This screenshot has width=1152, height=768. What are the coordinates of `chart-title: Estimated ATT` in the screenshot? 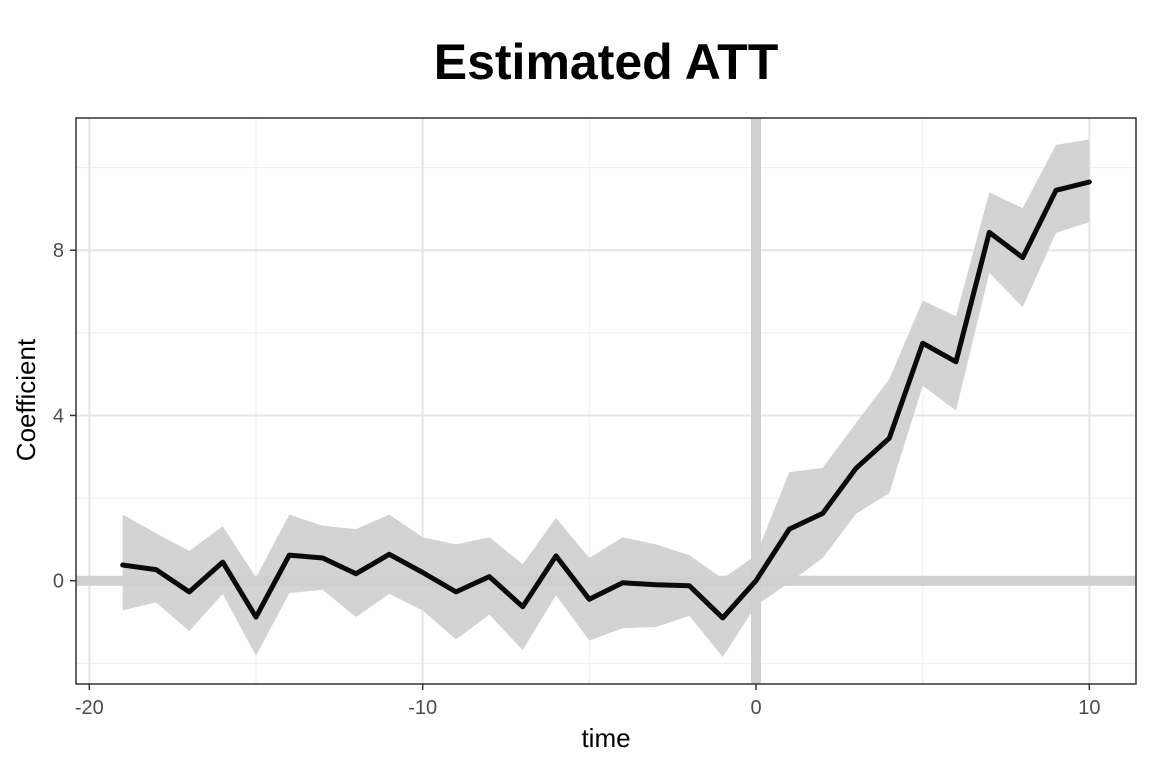 It's located at (606, 62).